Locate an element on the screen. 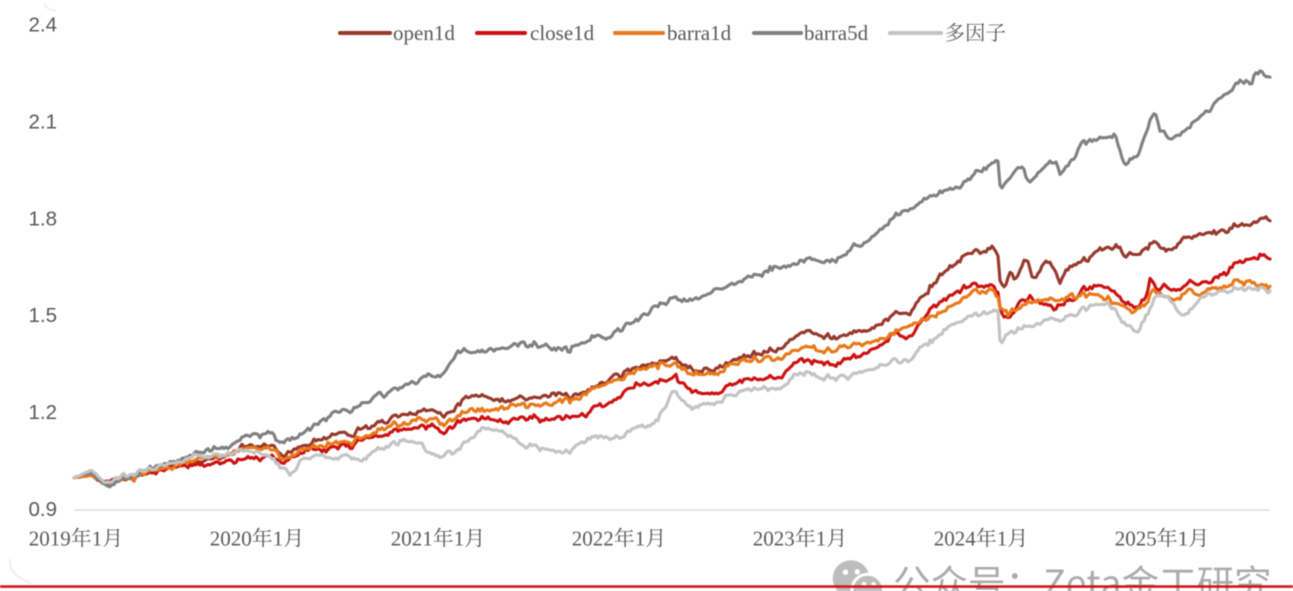  svg-text: 0.9 is located at coordinates (43, 509).